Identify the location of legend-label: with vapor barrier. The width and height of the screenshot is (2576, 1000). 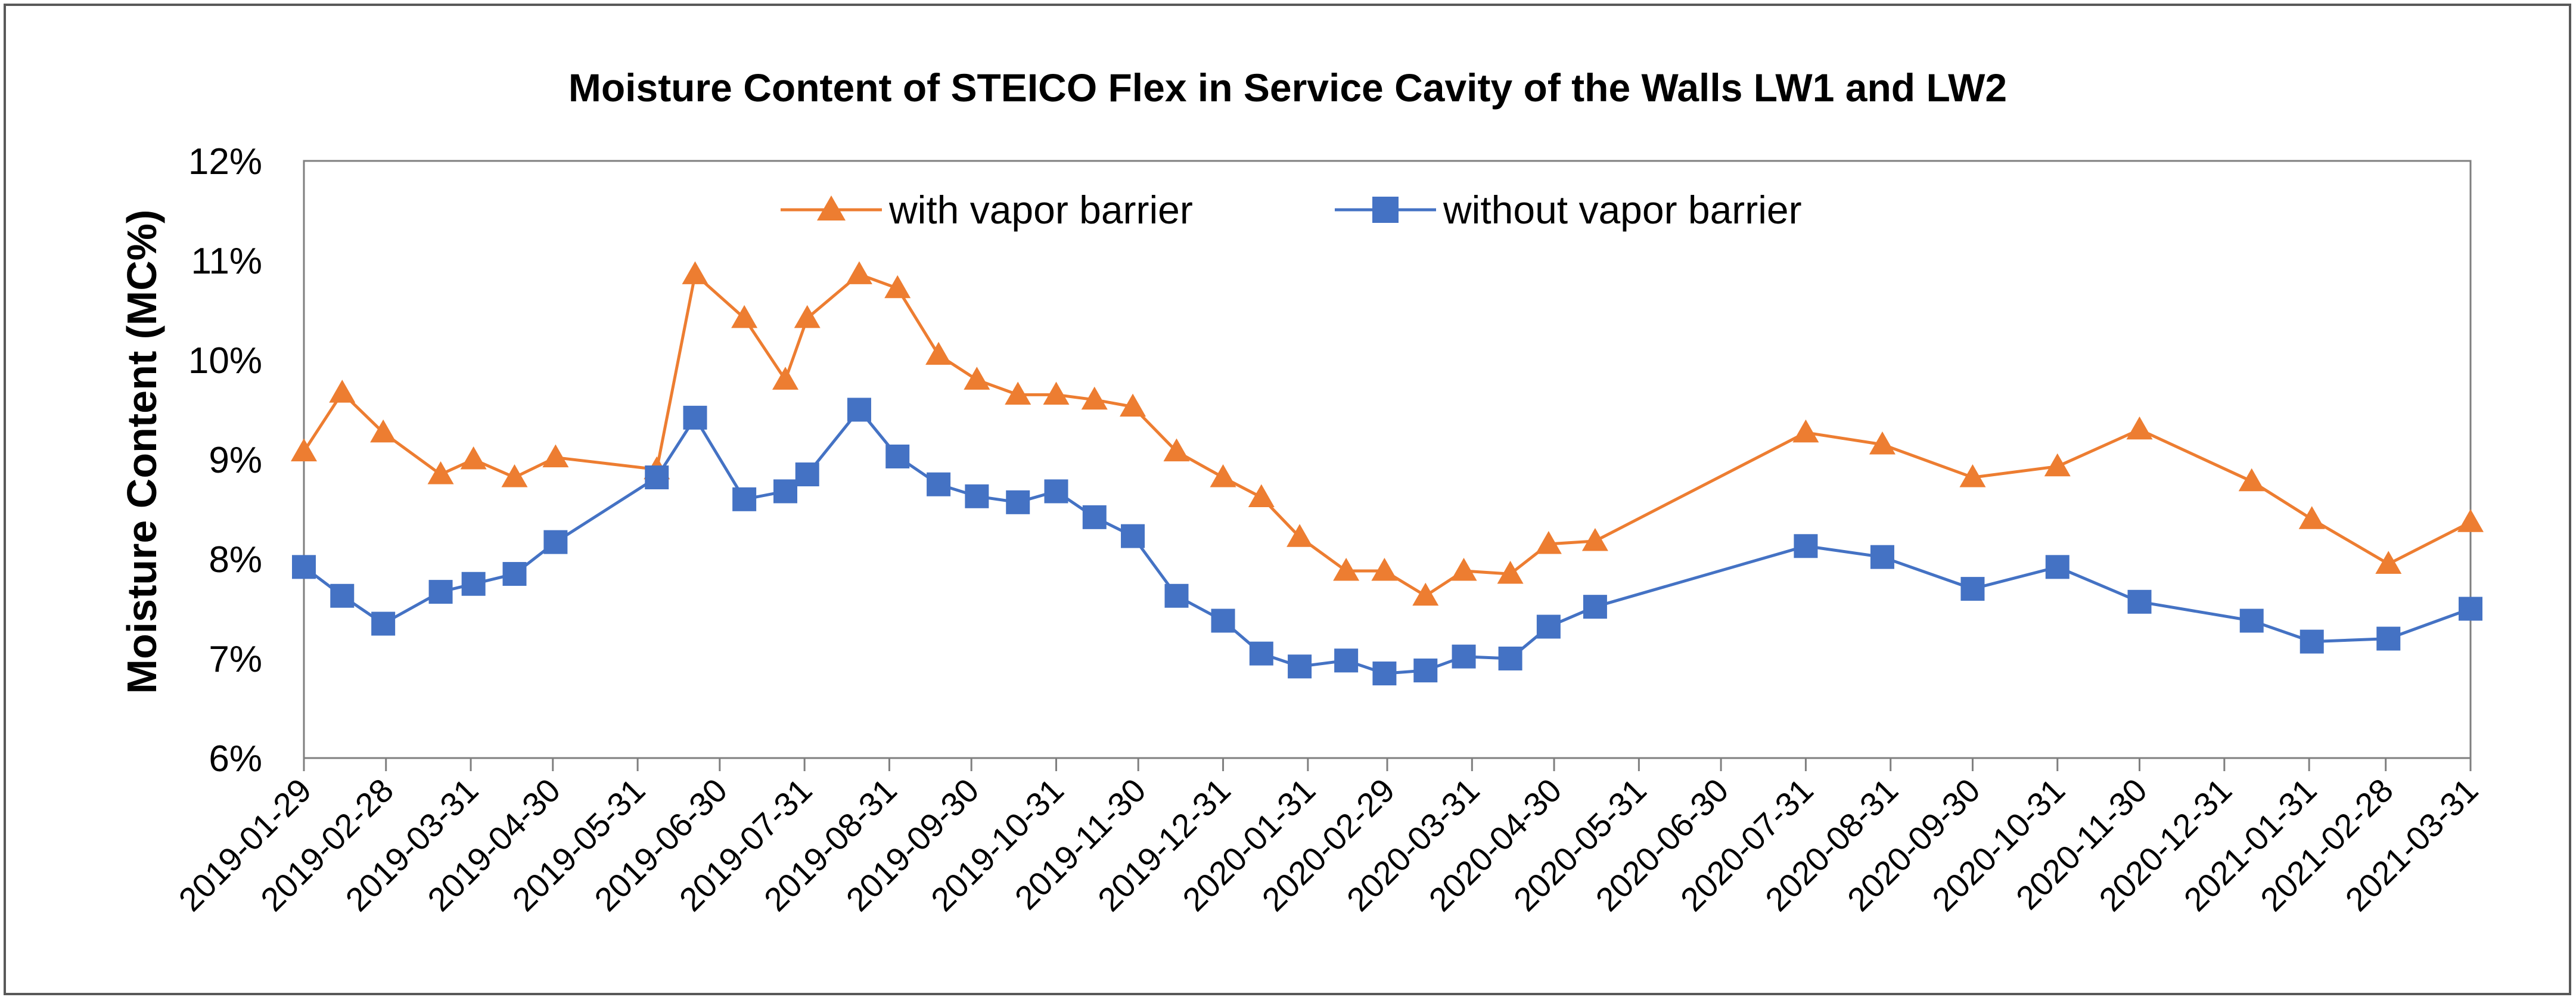
(1040, 210).